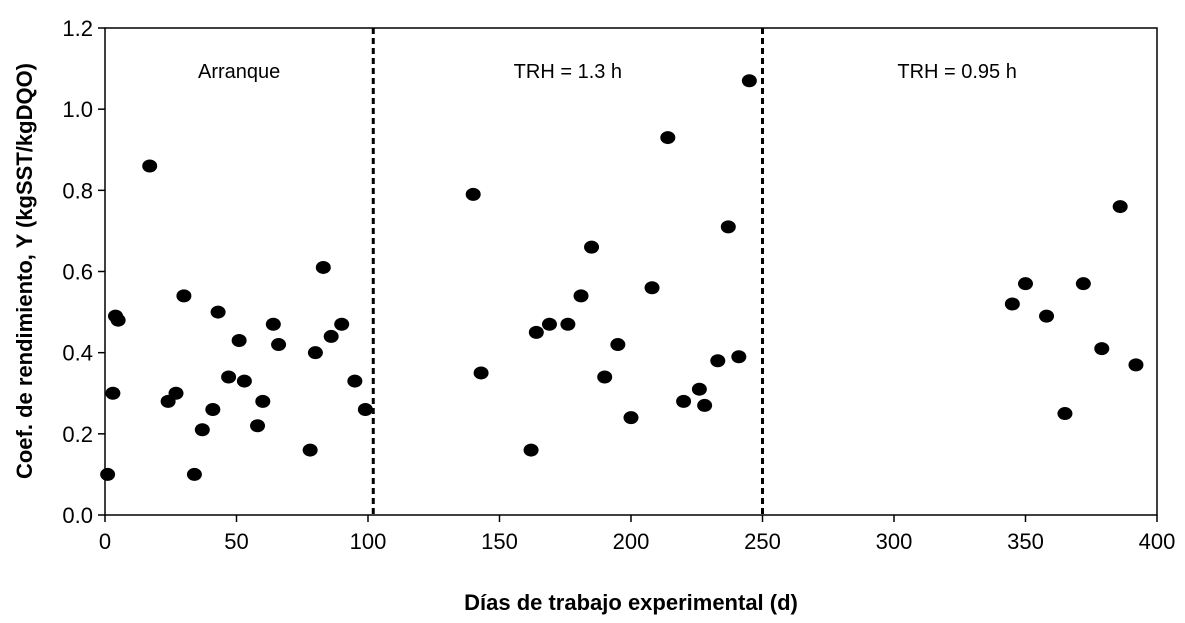  Describe the element at coordinates (568, 72) in the screenshot. I see `phase-label: TRH = 1.3 h` at that location.